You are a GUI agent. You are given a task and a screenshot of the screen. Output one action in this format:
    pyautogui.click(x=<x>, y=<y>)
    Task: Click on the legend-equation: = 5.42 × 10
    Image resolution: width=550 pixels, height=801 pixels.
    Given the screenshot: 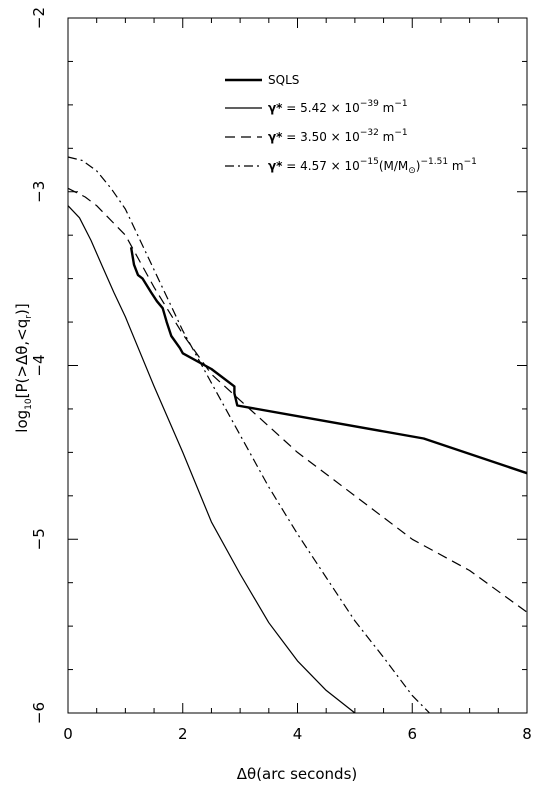 What is the action you would take?
    pyautogui.click(x=320, y=108)
    